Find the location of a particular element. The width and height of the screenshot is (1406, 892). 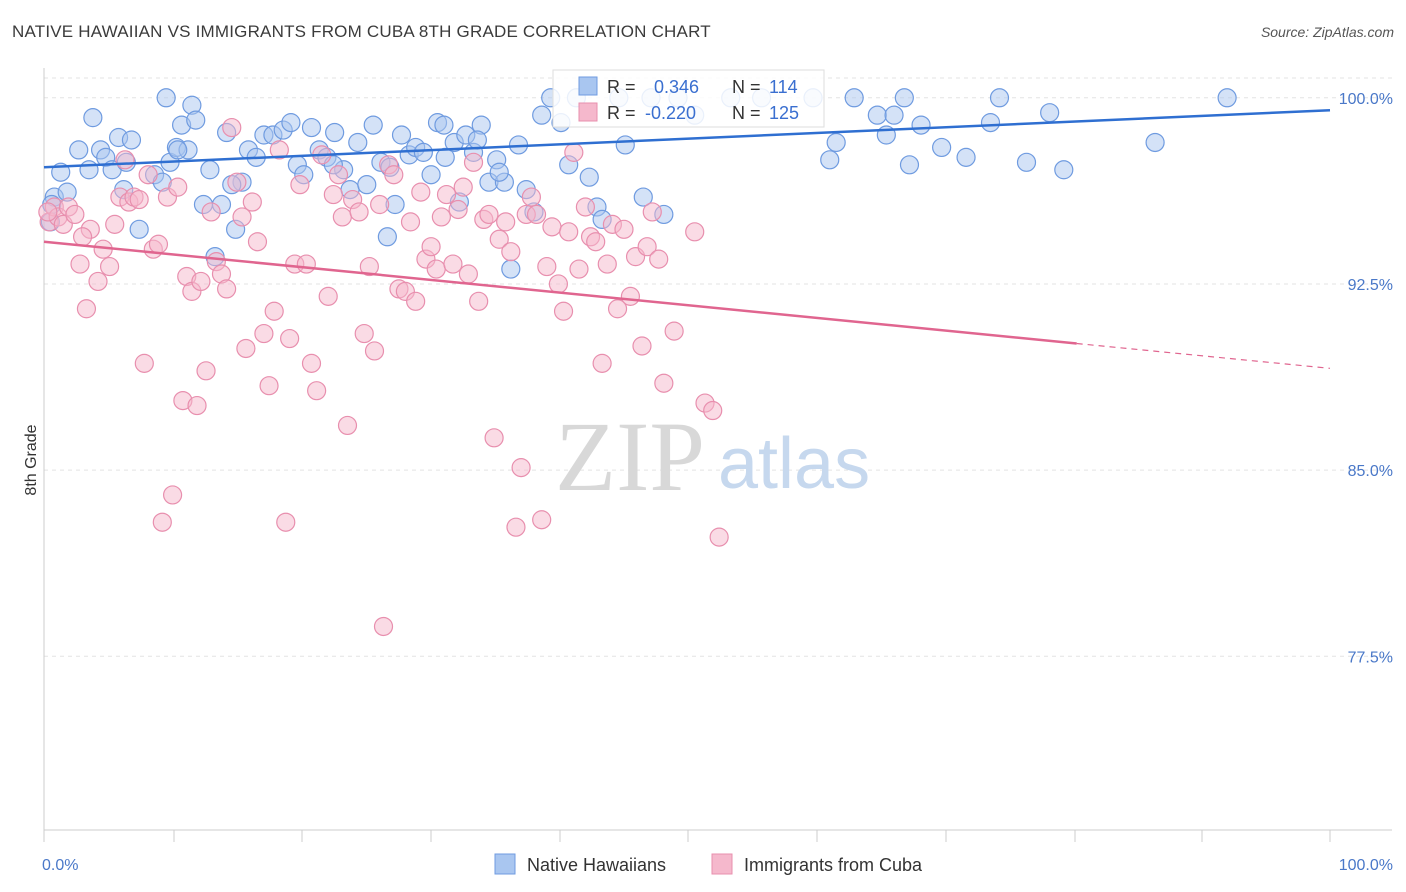

x-tick-label: 100.0% is located at coordinates (1366, 865).